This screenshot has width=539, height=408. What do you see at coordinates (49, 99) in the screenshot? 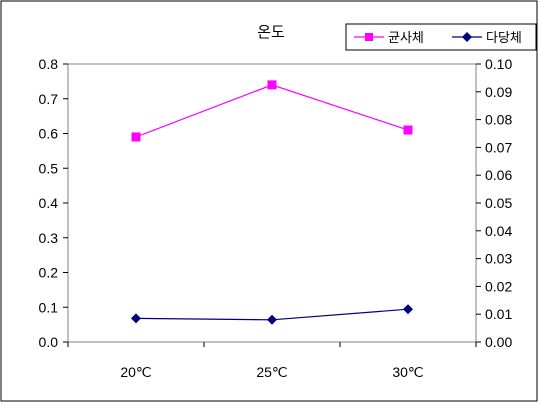
I see `y-left-tick-label: 0.7` at bounding box center [49, 99].